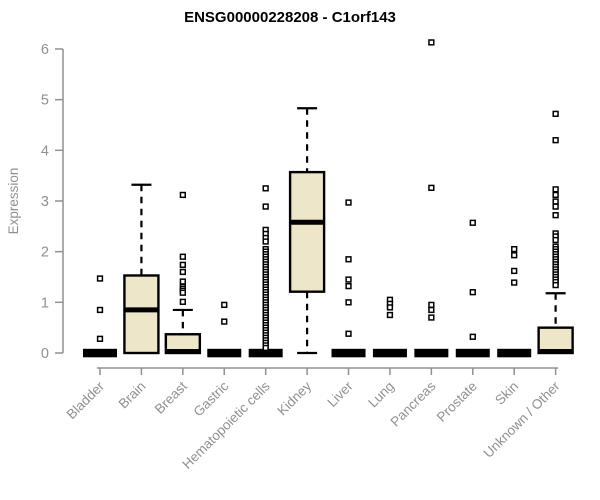 This screenshot has height=500, width=600. What do you see at coordinates (45, 202) in the screenshot?
I see `y-tick-label: 3` at bounding box center [45, 202].